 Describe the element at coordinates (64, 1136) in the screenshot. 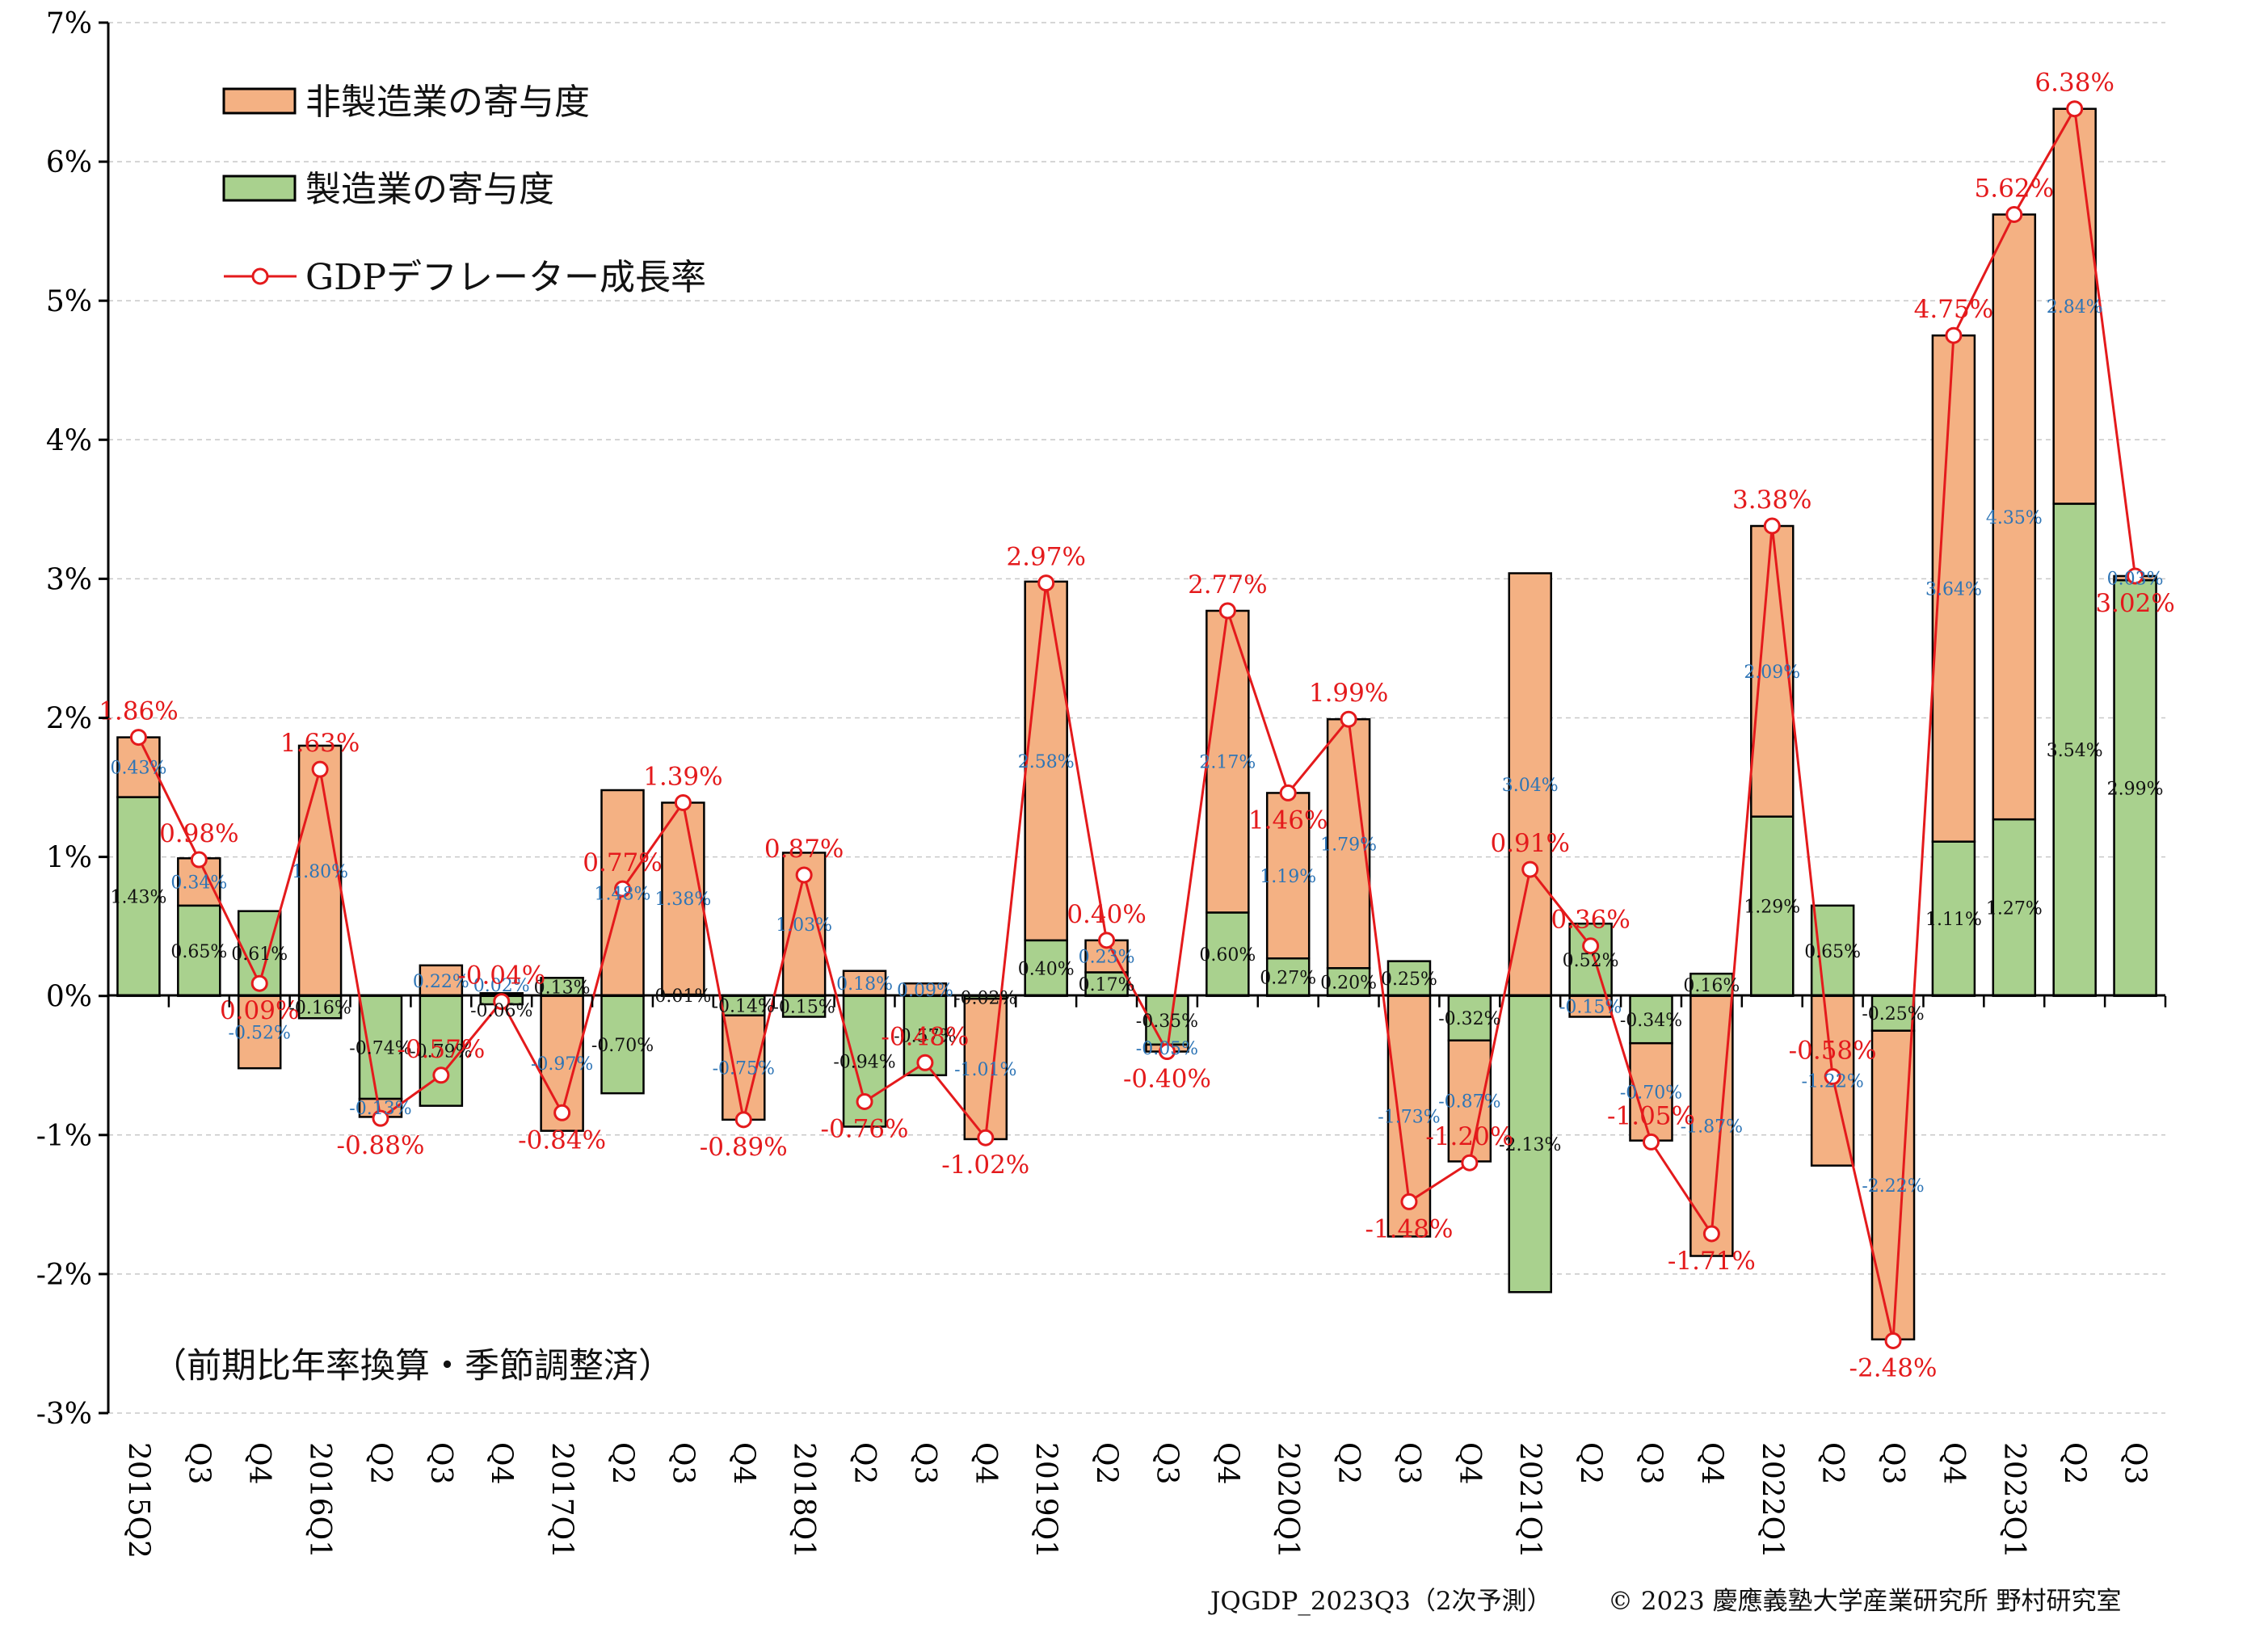

I see `y-tick-label: -1%` at that location.